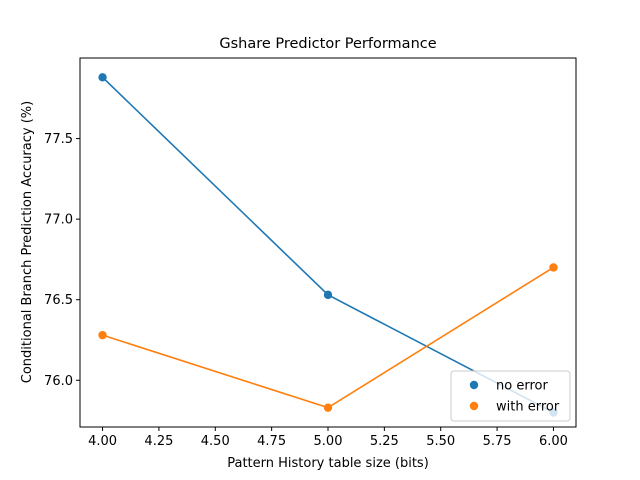 The height and width of the screenshot is (480, 640). Describe the element at coordinates (58, 300) in the screenshot. I see `y-tick-label: 76.5` at that location.